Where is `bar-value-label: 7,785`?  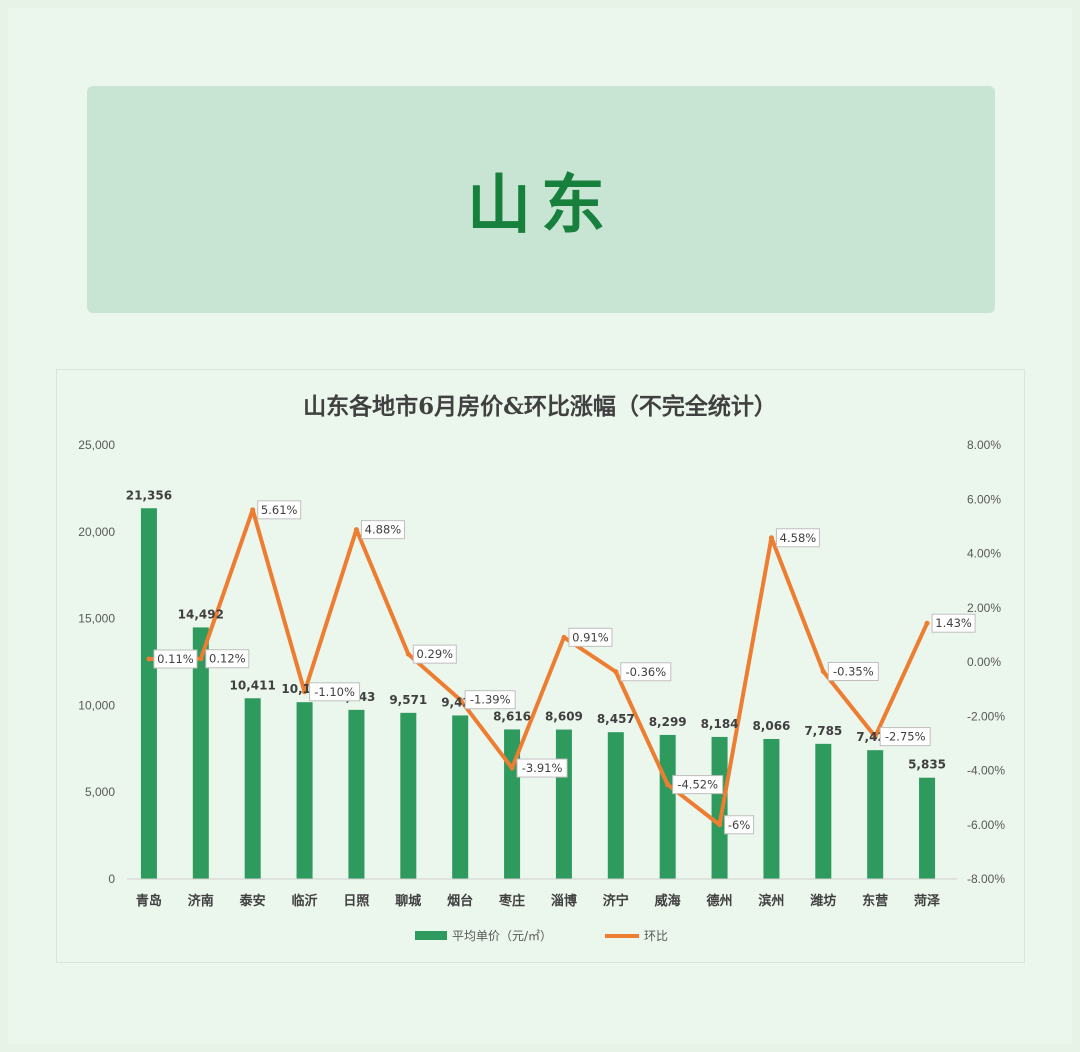
bar-value-label: 7,785 is located at coordinates (823, 731).